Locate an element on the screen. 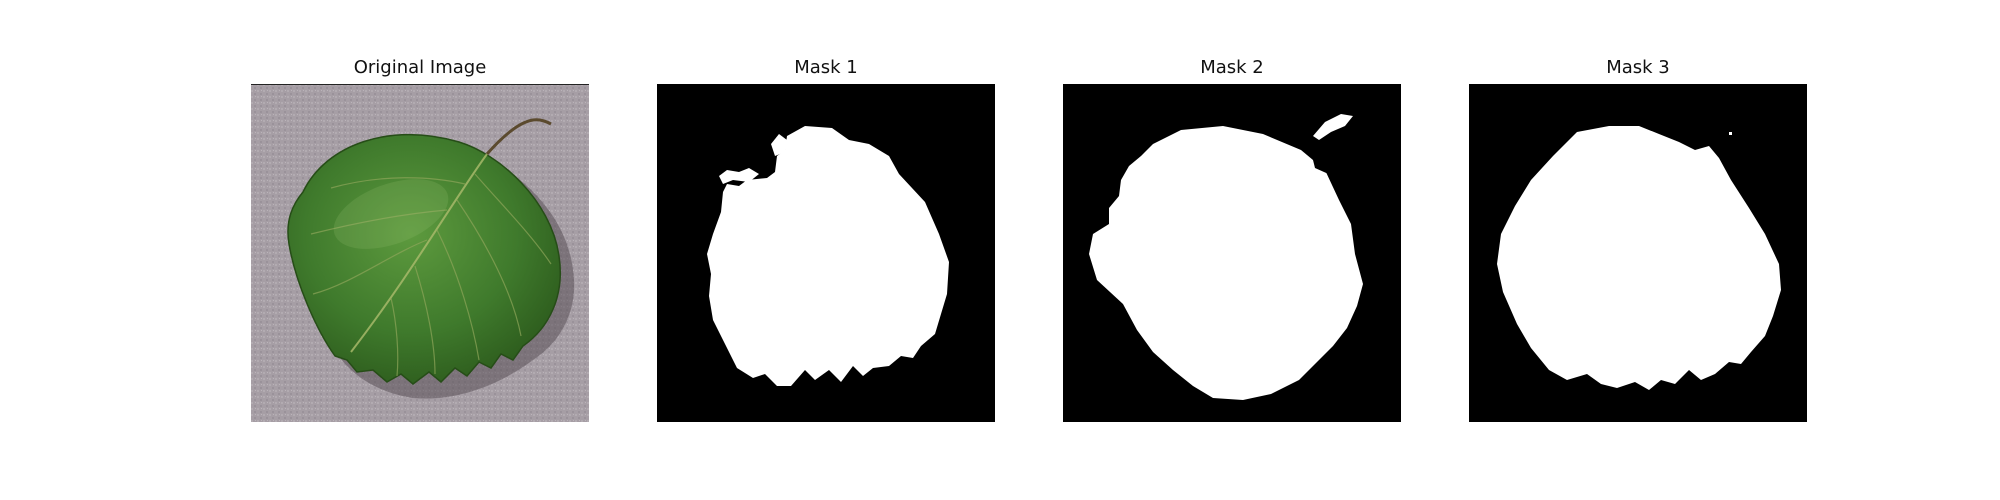 Image resolution: width=2000 pixels, height=500 pixels. panel-title: Mask 3 is located at coordinates (1638, 67).